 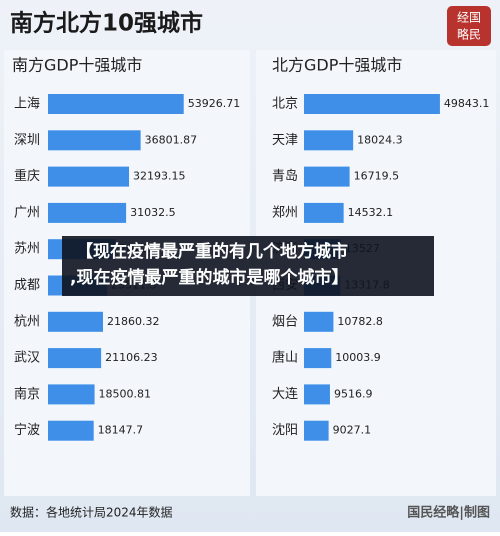 I want to click on value-label: 31032.5, so click(x=153, y=212).